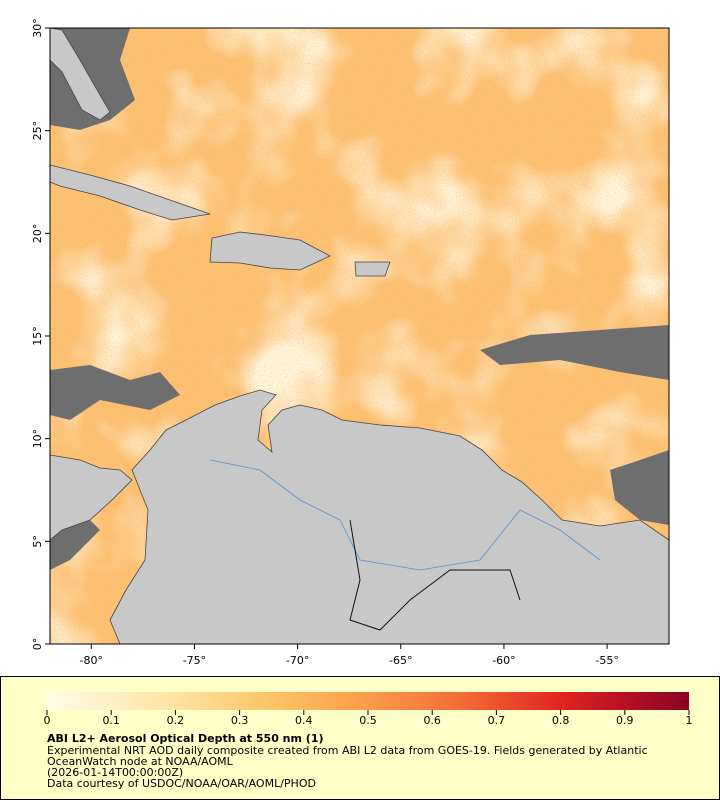  What do you see at coordinates (37, 28) in the screenshot?
I see `y-tick-label: 30°` at bounding box center [37, 28].